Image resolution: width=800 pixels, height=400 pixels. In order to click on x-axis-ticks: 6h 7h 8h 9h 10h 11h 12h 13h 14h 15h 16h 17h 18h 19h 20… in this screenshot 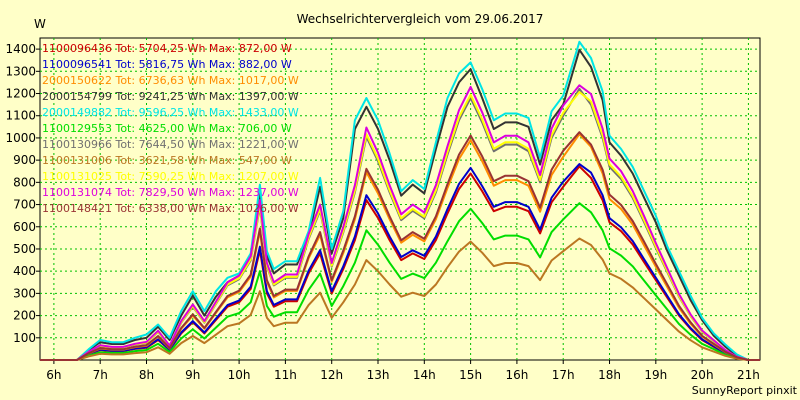, I will do `click(403, 371)`.